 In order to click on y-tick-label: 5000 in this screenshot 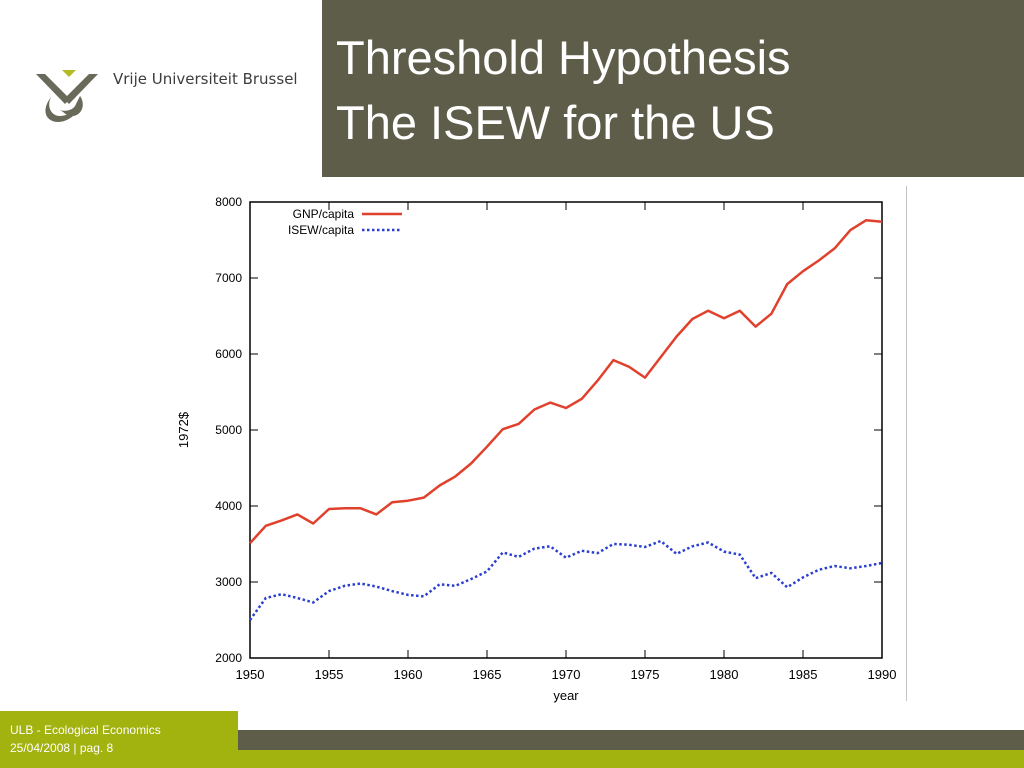, I will do `click(228, 430)`.